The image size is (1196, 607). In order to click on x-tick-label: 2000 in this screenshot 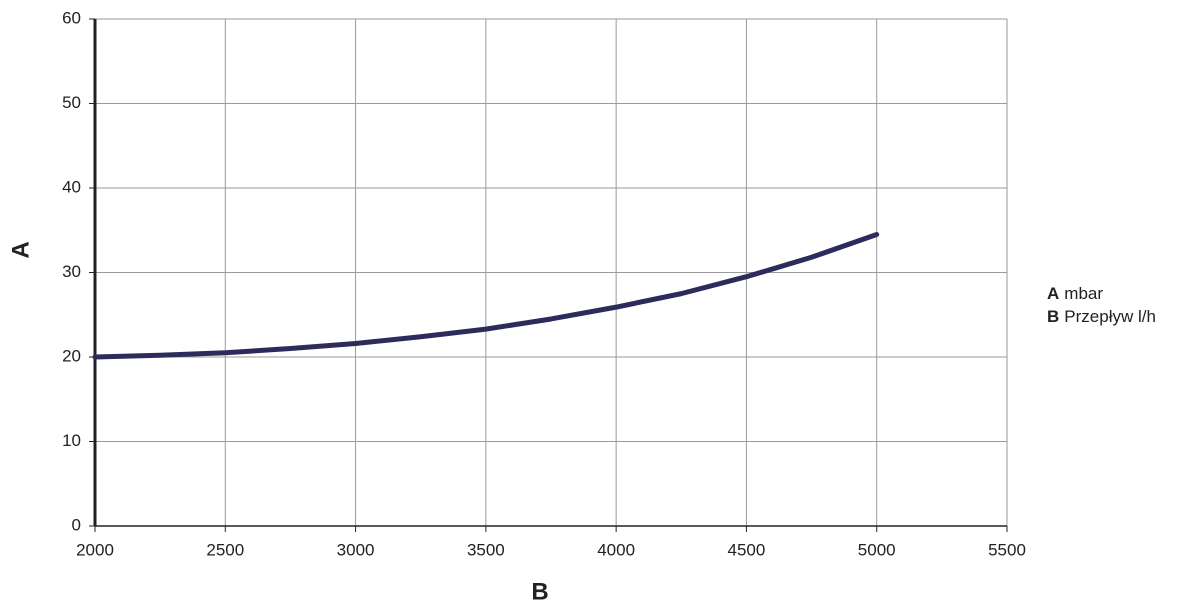, I will do `click(95, 549)`.